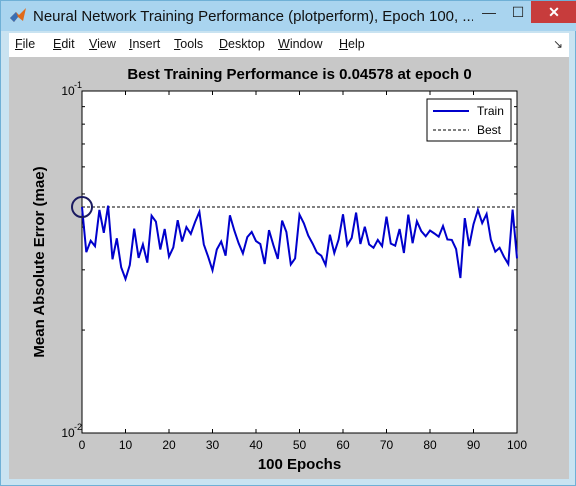 This screenshot has width=576, height=486. Describe the element at coordinates (57, 44) in the screenshot. I see `menu-edit-key: E` at that location.